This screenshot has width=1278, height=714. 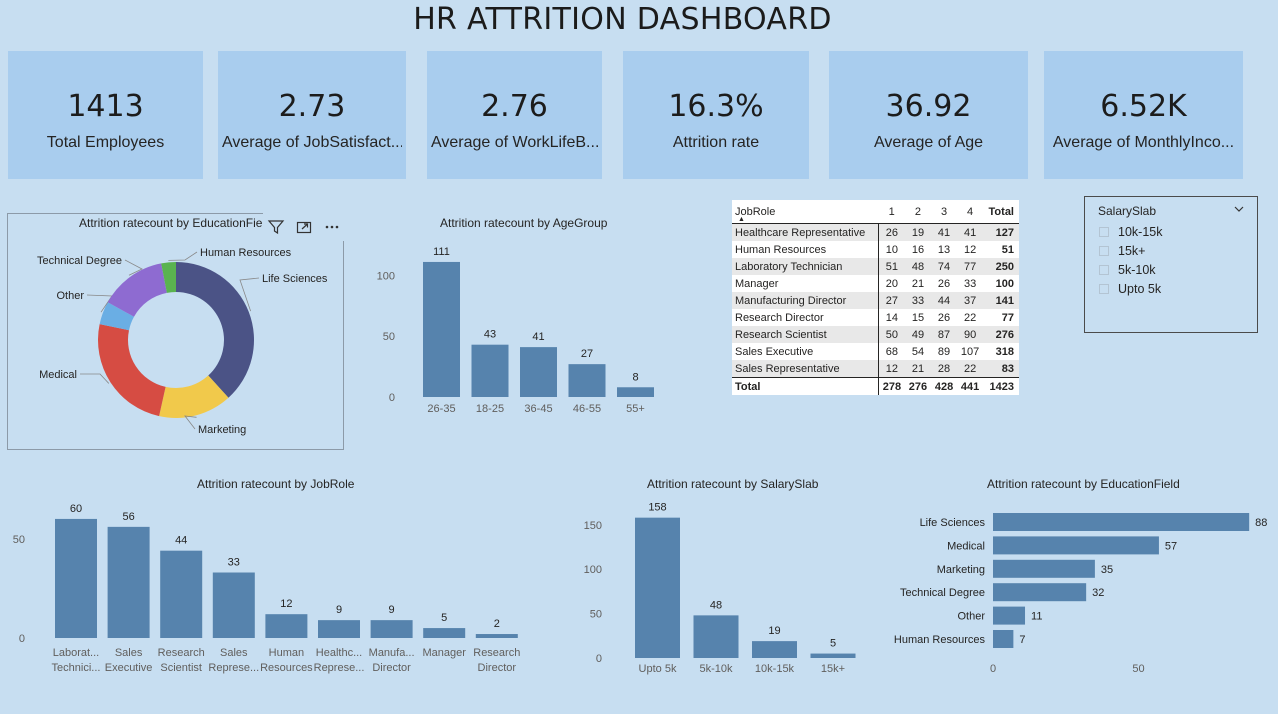 What do you see at coordinates (183, 256) in the screenshot?
I see `donut-leader-line` at bounding box center [183, 256].